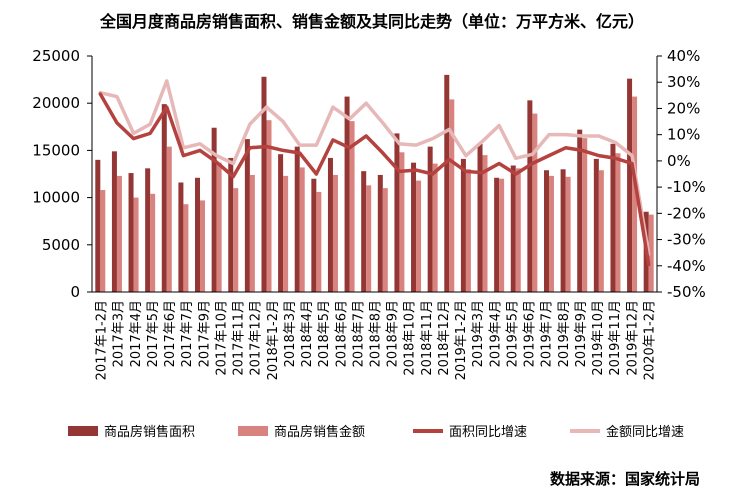 The height and width of the screenshot is (500, 744). Describe the element at coordinates (686, 266) in the screenshot. I see `right-tick-label: -40%` at that location.